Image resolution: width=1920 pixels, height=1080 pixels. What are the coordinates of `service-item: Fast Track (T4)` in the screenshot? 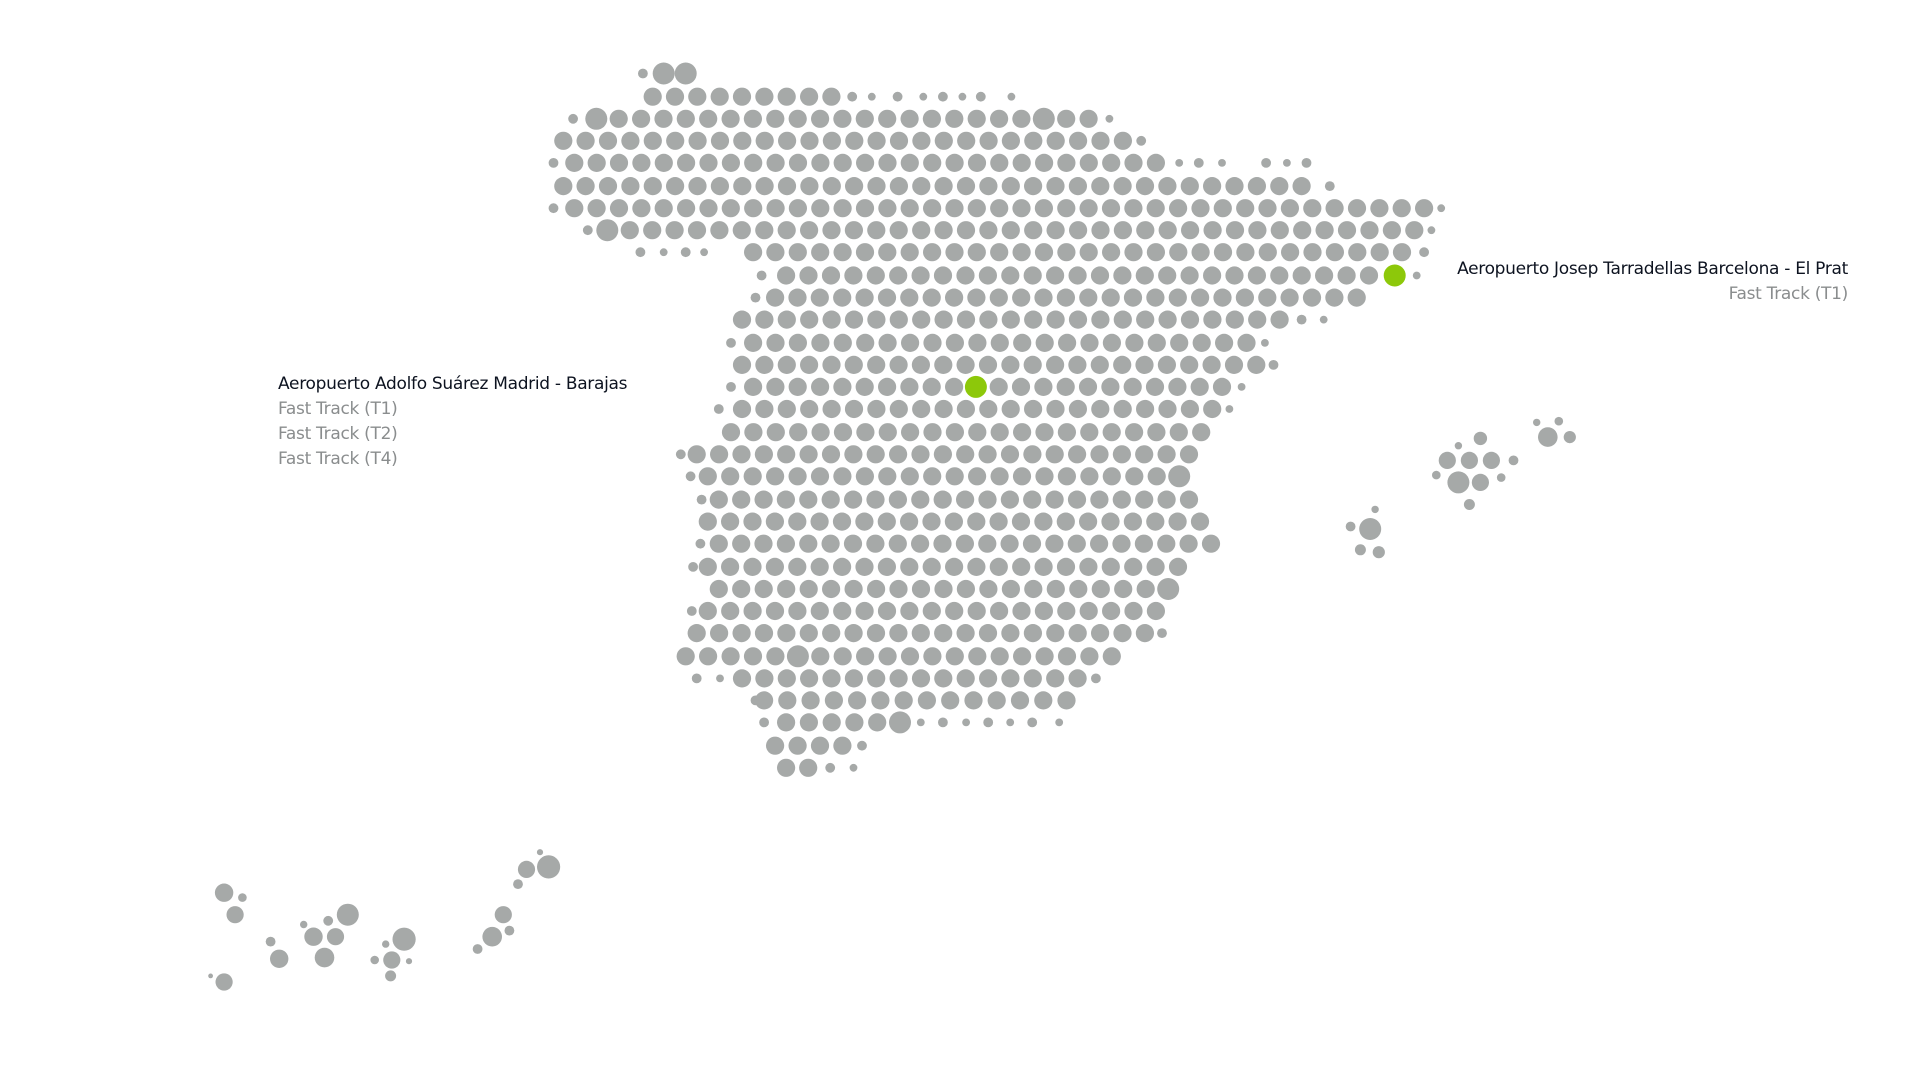 It's located at (338, 459).